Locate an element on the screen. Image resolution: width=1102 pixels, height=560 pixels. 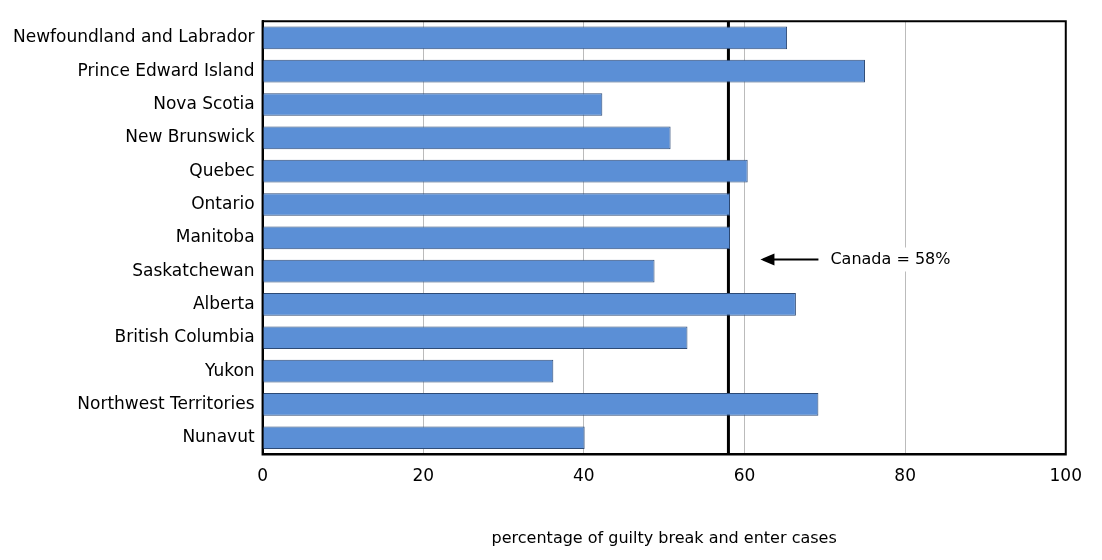
y-tick-label: Newfoundland and Labrador is located at coordinates (133, 36).